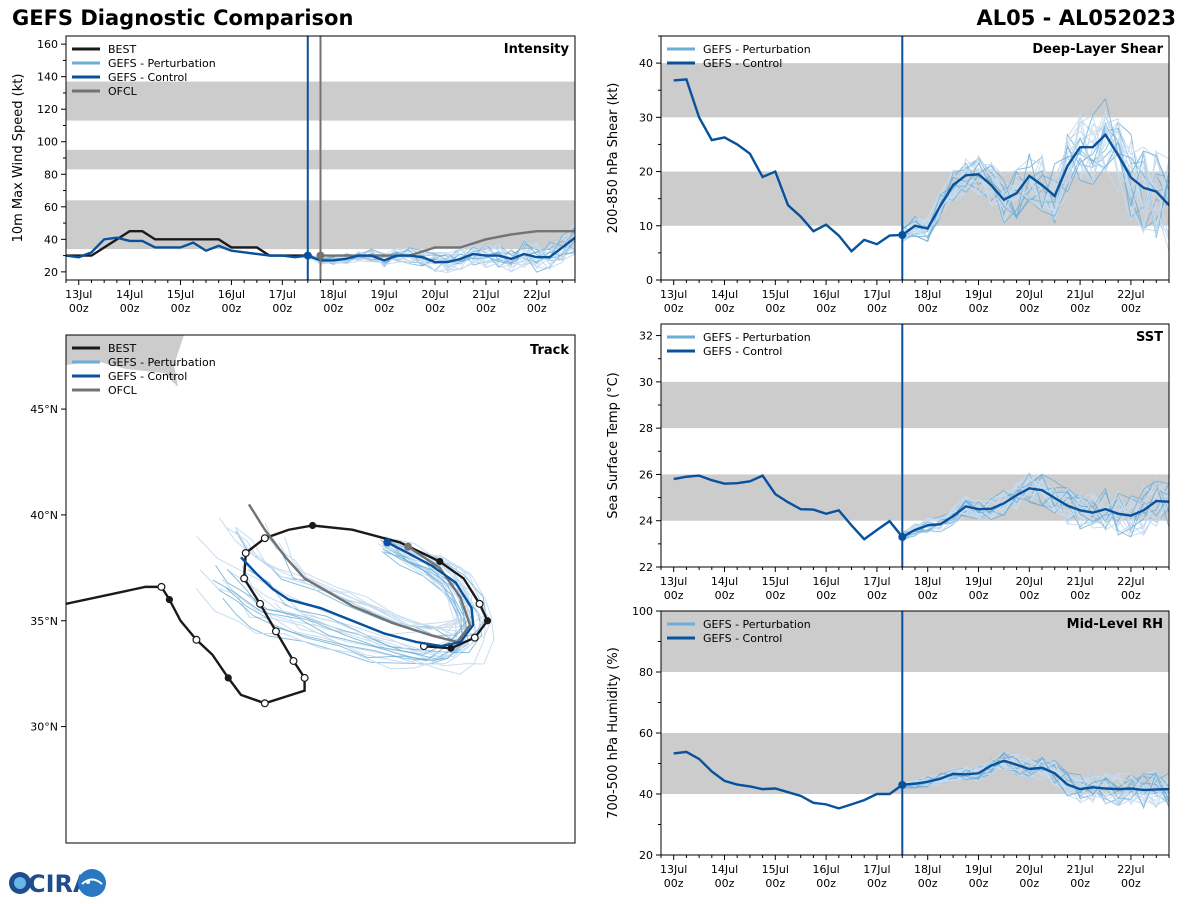 This screenshot has width=1200, height=904. What do you see at coordinates (1115, 624) in the screenshot?
I see `panel-title: Mid-Level RH` at bounding box center [1115, 624].